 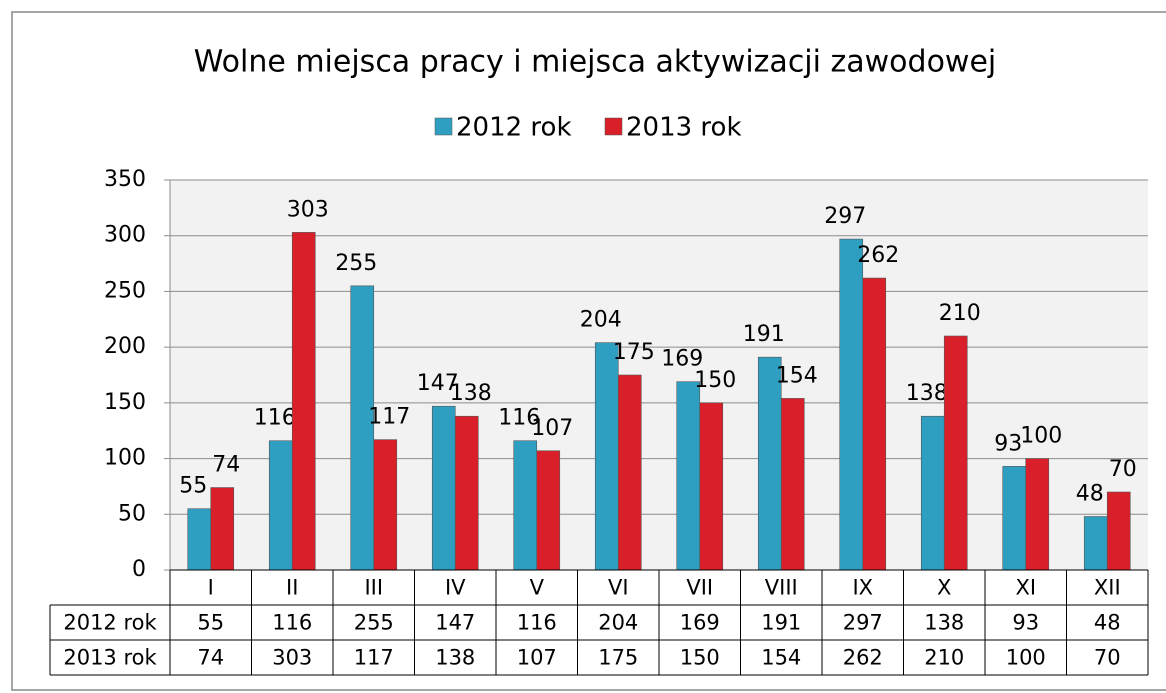 What do you see at coordinates (781, 658) in the screenshot?
I see `table-cell: 154` at bounding box center [781, 658].